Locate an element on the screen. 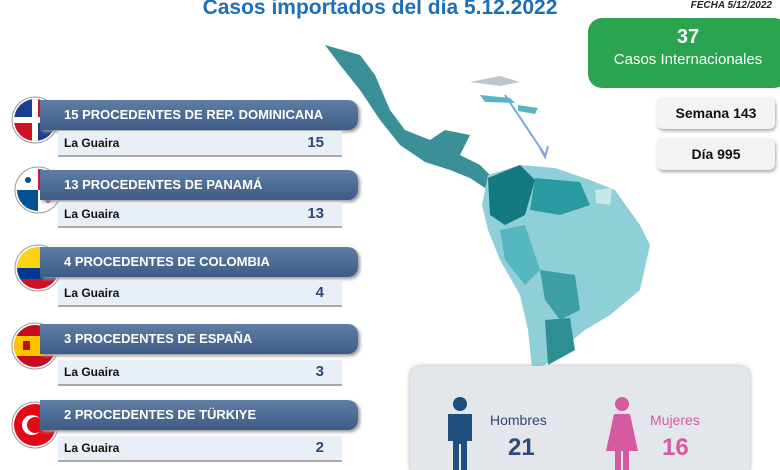 This screenshot has height=470, width=780. origin-row: La Guaira 3 is located at coordinates (200, 373).